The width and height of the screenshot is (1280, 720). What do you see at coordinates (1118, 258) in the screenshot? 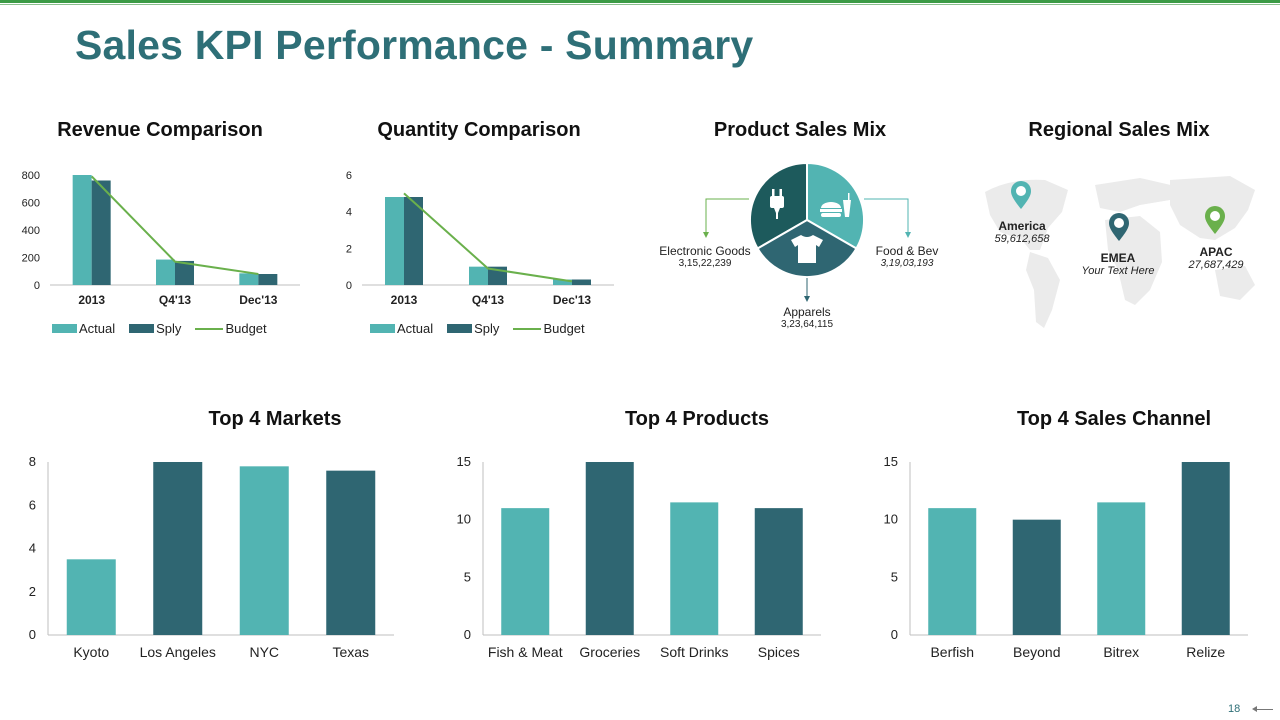
I see `region-name: EMEA` at bounding box center [1118, 258].